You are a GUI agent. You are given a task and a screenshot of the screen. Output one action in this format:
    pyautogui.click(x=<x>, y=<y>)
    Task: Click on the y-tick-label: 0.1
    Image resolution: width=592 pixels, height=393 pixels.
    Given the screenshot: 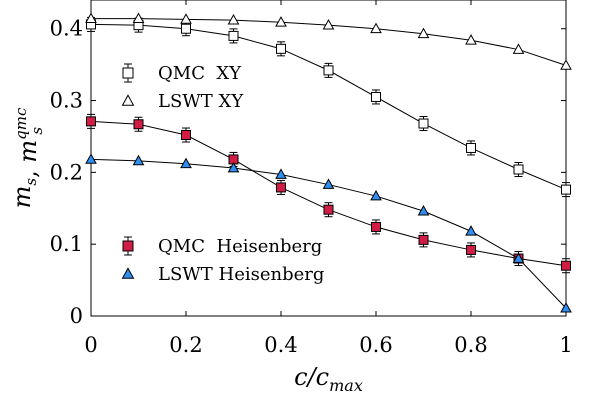 What is the action you would take?
    pyautogui.click(x=66, y=244)
    